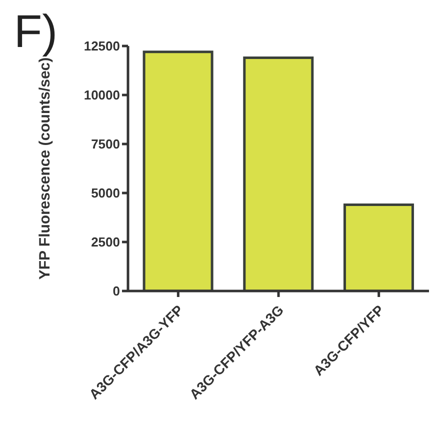 Image resolution: width=433 pixels, height=431 pixels. Describe the element at coordinates (45, 168) in the screenshot. I see `y-axis-title: YFP Fluorescence (counts/sec)` at that location.